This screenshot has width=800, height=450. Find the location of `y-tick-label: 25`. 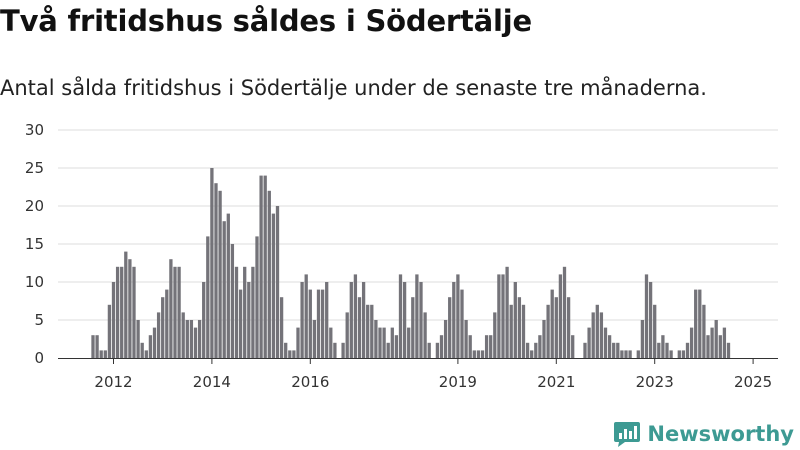

y-tick-label: 25 is located at coordinates (34, 168).